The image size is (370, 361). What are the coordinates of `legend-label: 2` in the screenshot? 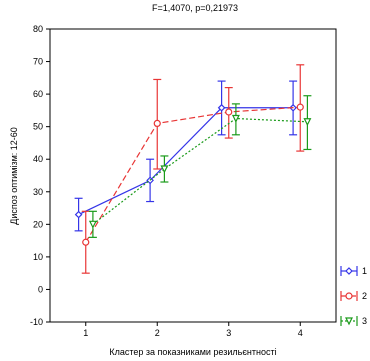 It's located at (364, 296).